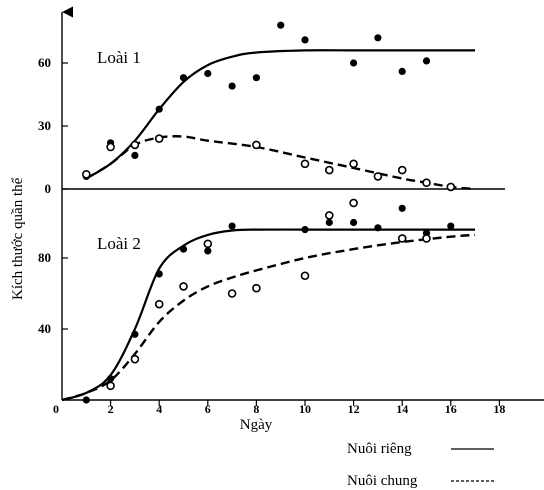 The height and width of the screenshot is (490, 544). What do you see at coordinates (18, 238) in the screenshot?
I see `y-axis-label: Kích thước quần thể` at bounding box center [18, 238].